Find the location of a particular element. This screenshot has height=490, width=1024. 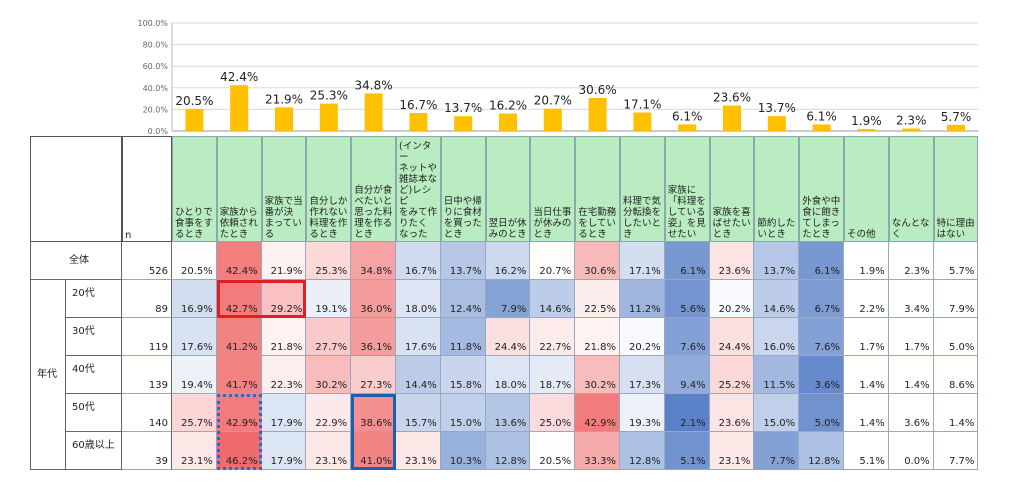

table-cell: 23.6% is located at coordinates (732, 261).